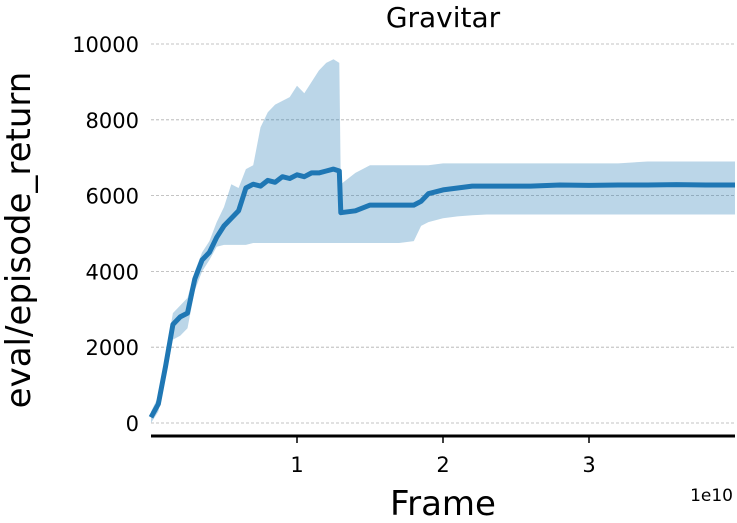  What do you see at coordinates (442, 465) in the screenshot?
I see `x-tick-label: 2` at bounding box center [442, 465].